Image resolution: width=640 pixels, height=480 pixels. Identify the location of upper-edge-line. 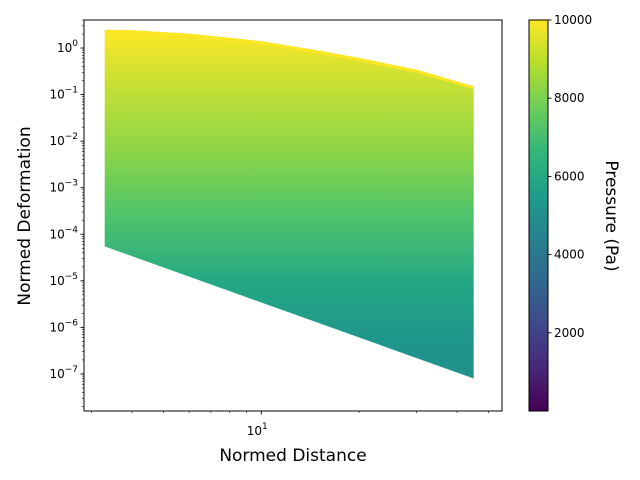
(289, 59).